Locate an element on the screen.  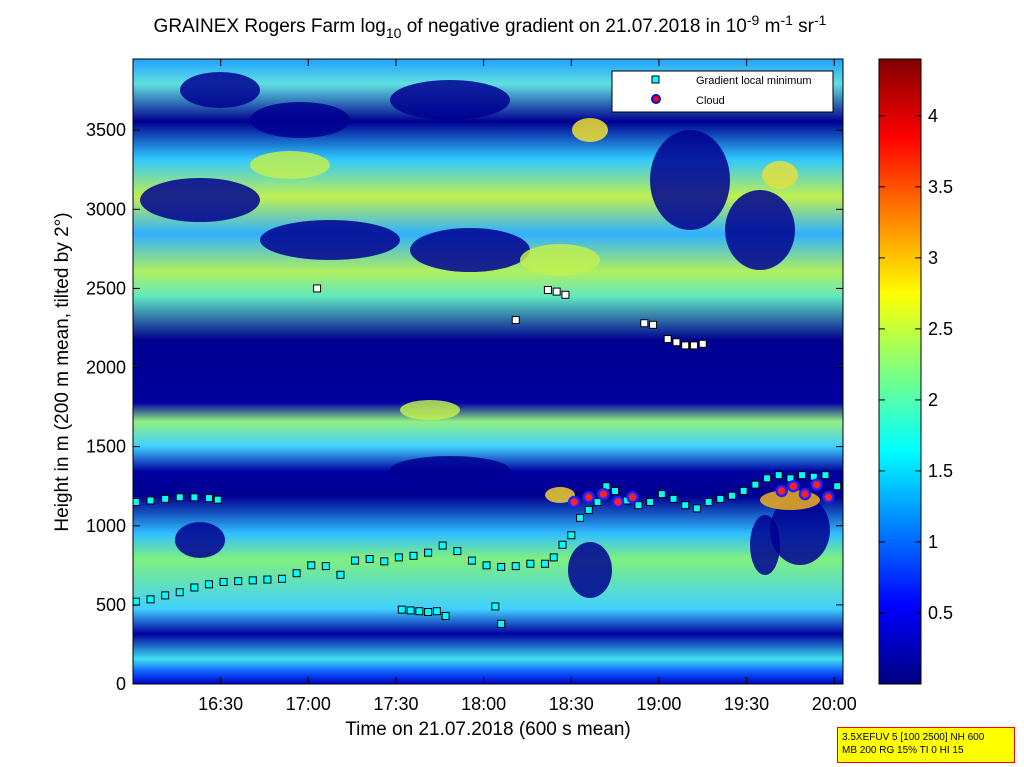
legend-marker-cloud is located at coordinates (656, 99).